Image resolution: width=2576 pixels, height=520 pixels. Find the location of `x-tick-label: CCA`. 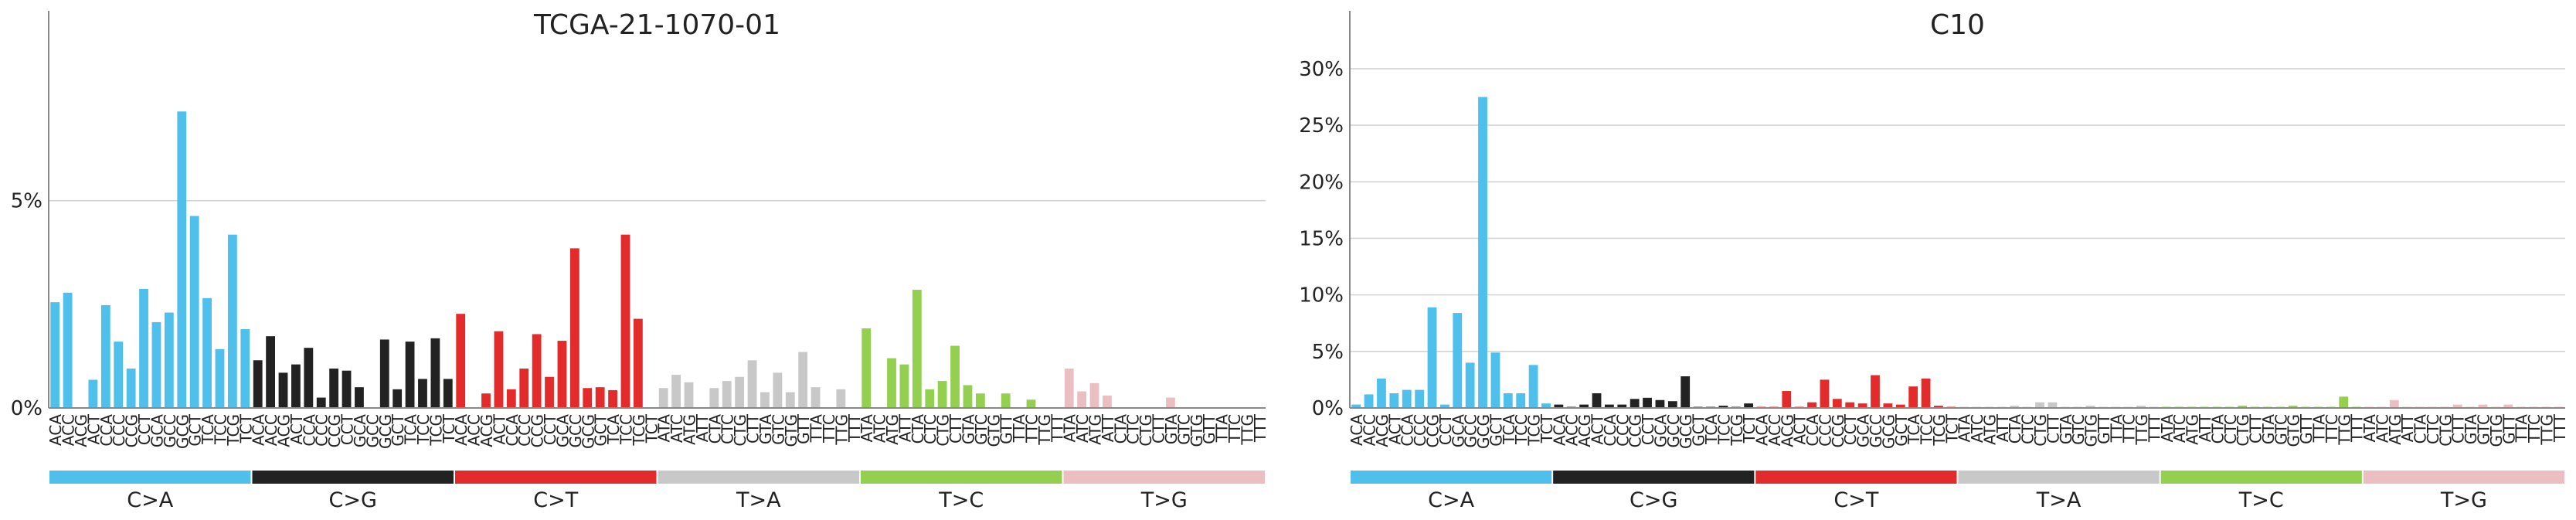

x-tick-label: CCA is located at coordinates (1610, 431).